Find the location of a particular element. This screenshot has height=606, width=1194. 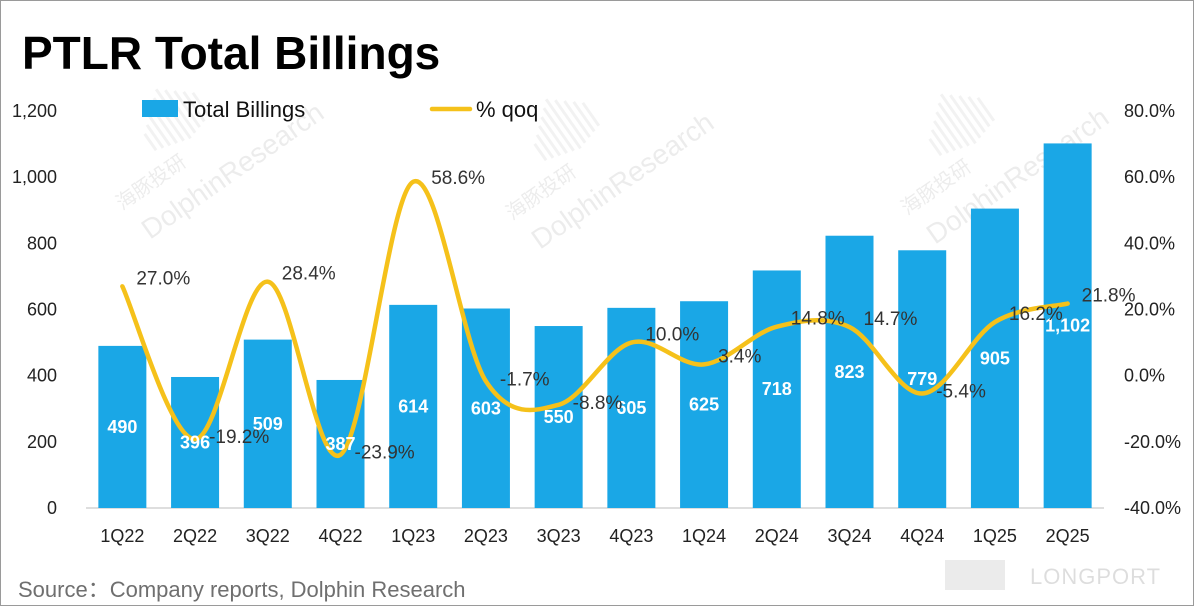

y-left-tick-label: 800 is located at coordinates (42, 243).